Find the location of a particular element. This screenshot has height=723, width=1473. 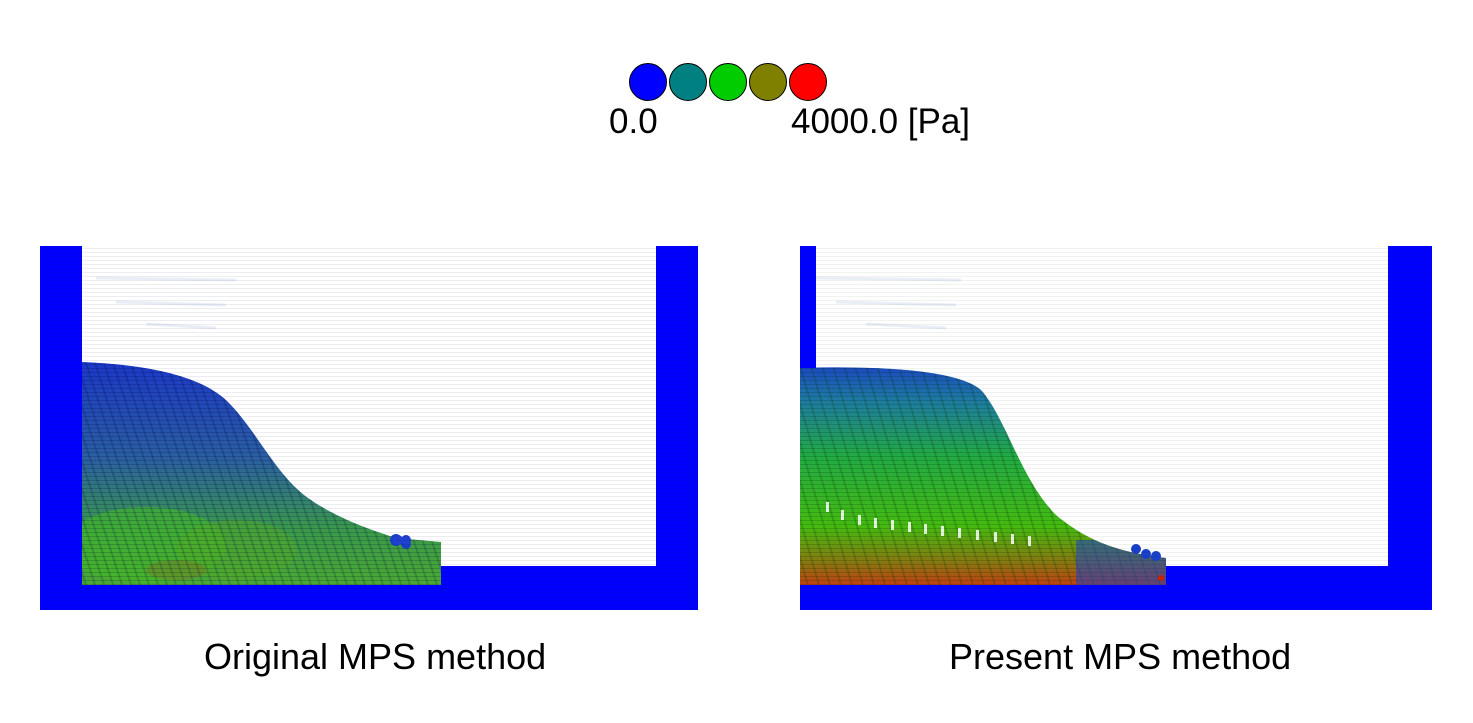

present-mps-caption: Present MPS method is located at coordinates (1120, 656).